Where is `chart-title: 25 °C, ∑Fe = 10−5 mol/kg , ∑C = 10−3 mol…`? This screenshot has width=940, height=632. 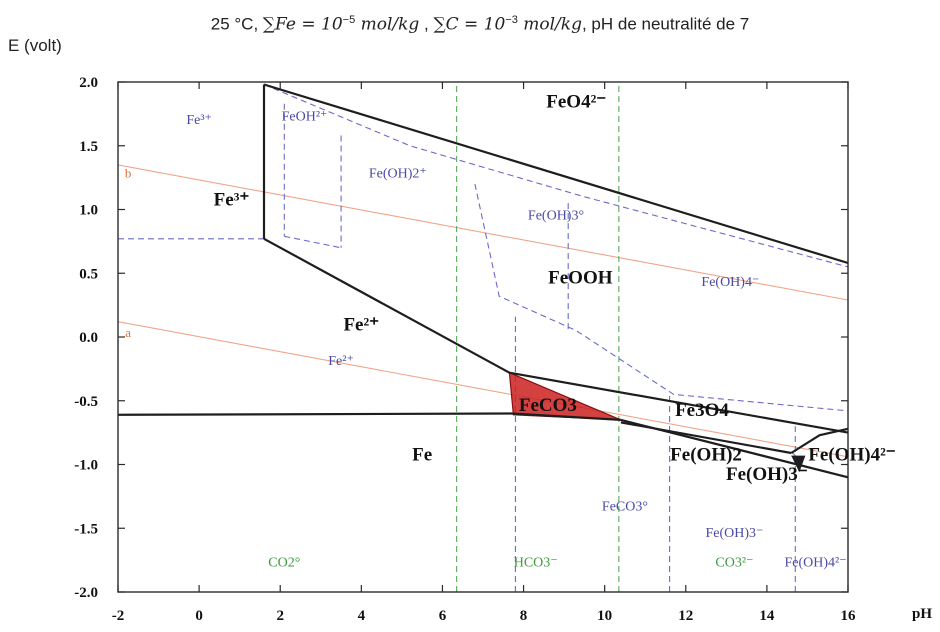 chart-title: 25 °C, ∑Fe = 10−5 mol/kg , ∑C = 10−3 mol… is located at coordinates (480, 24).